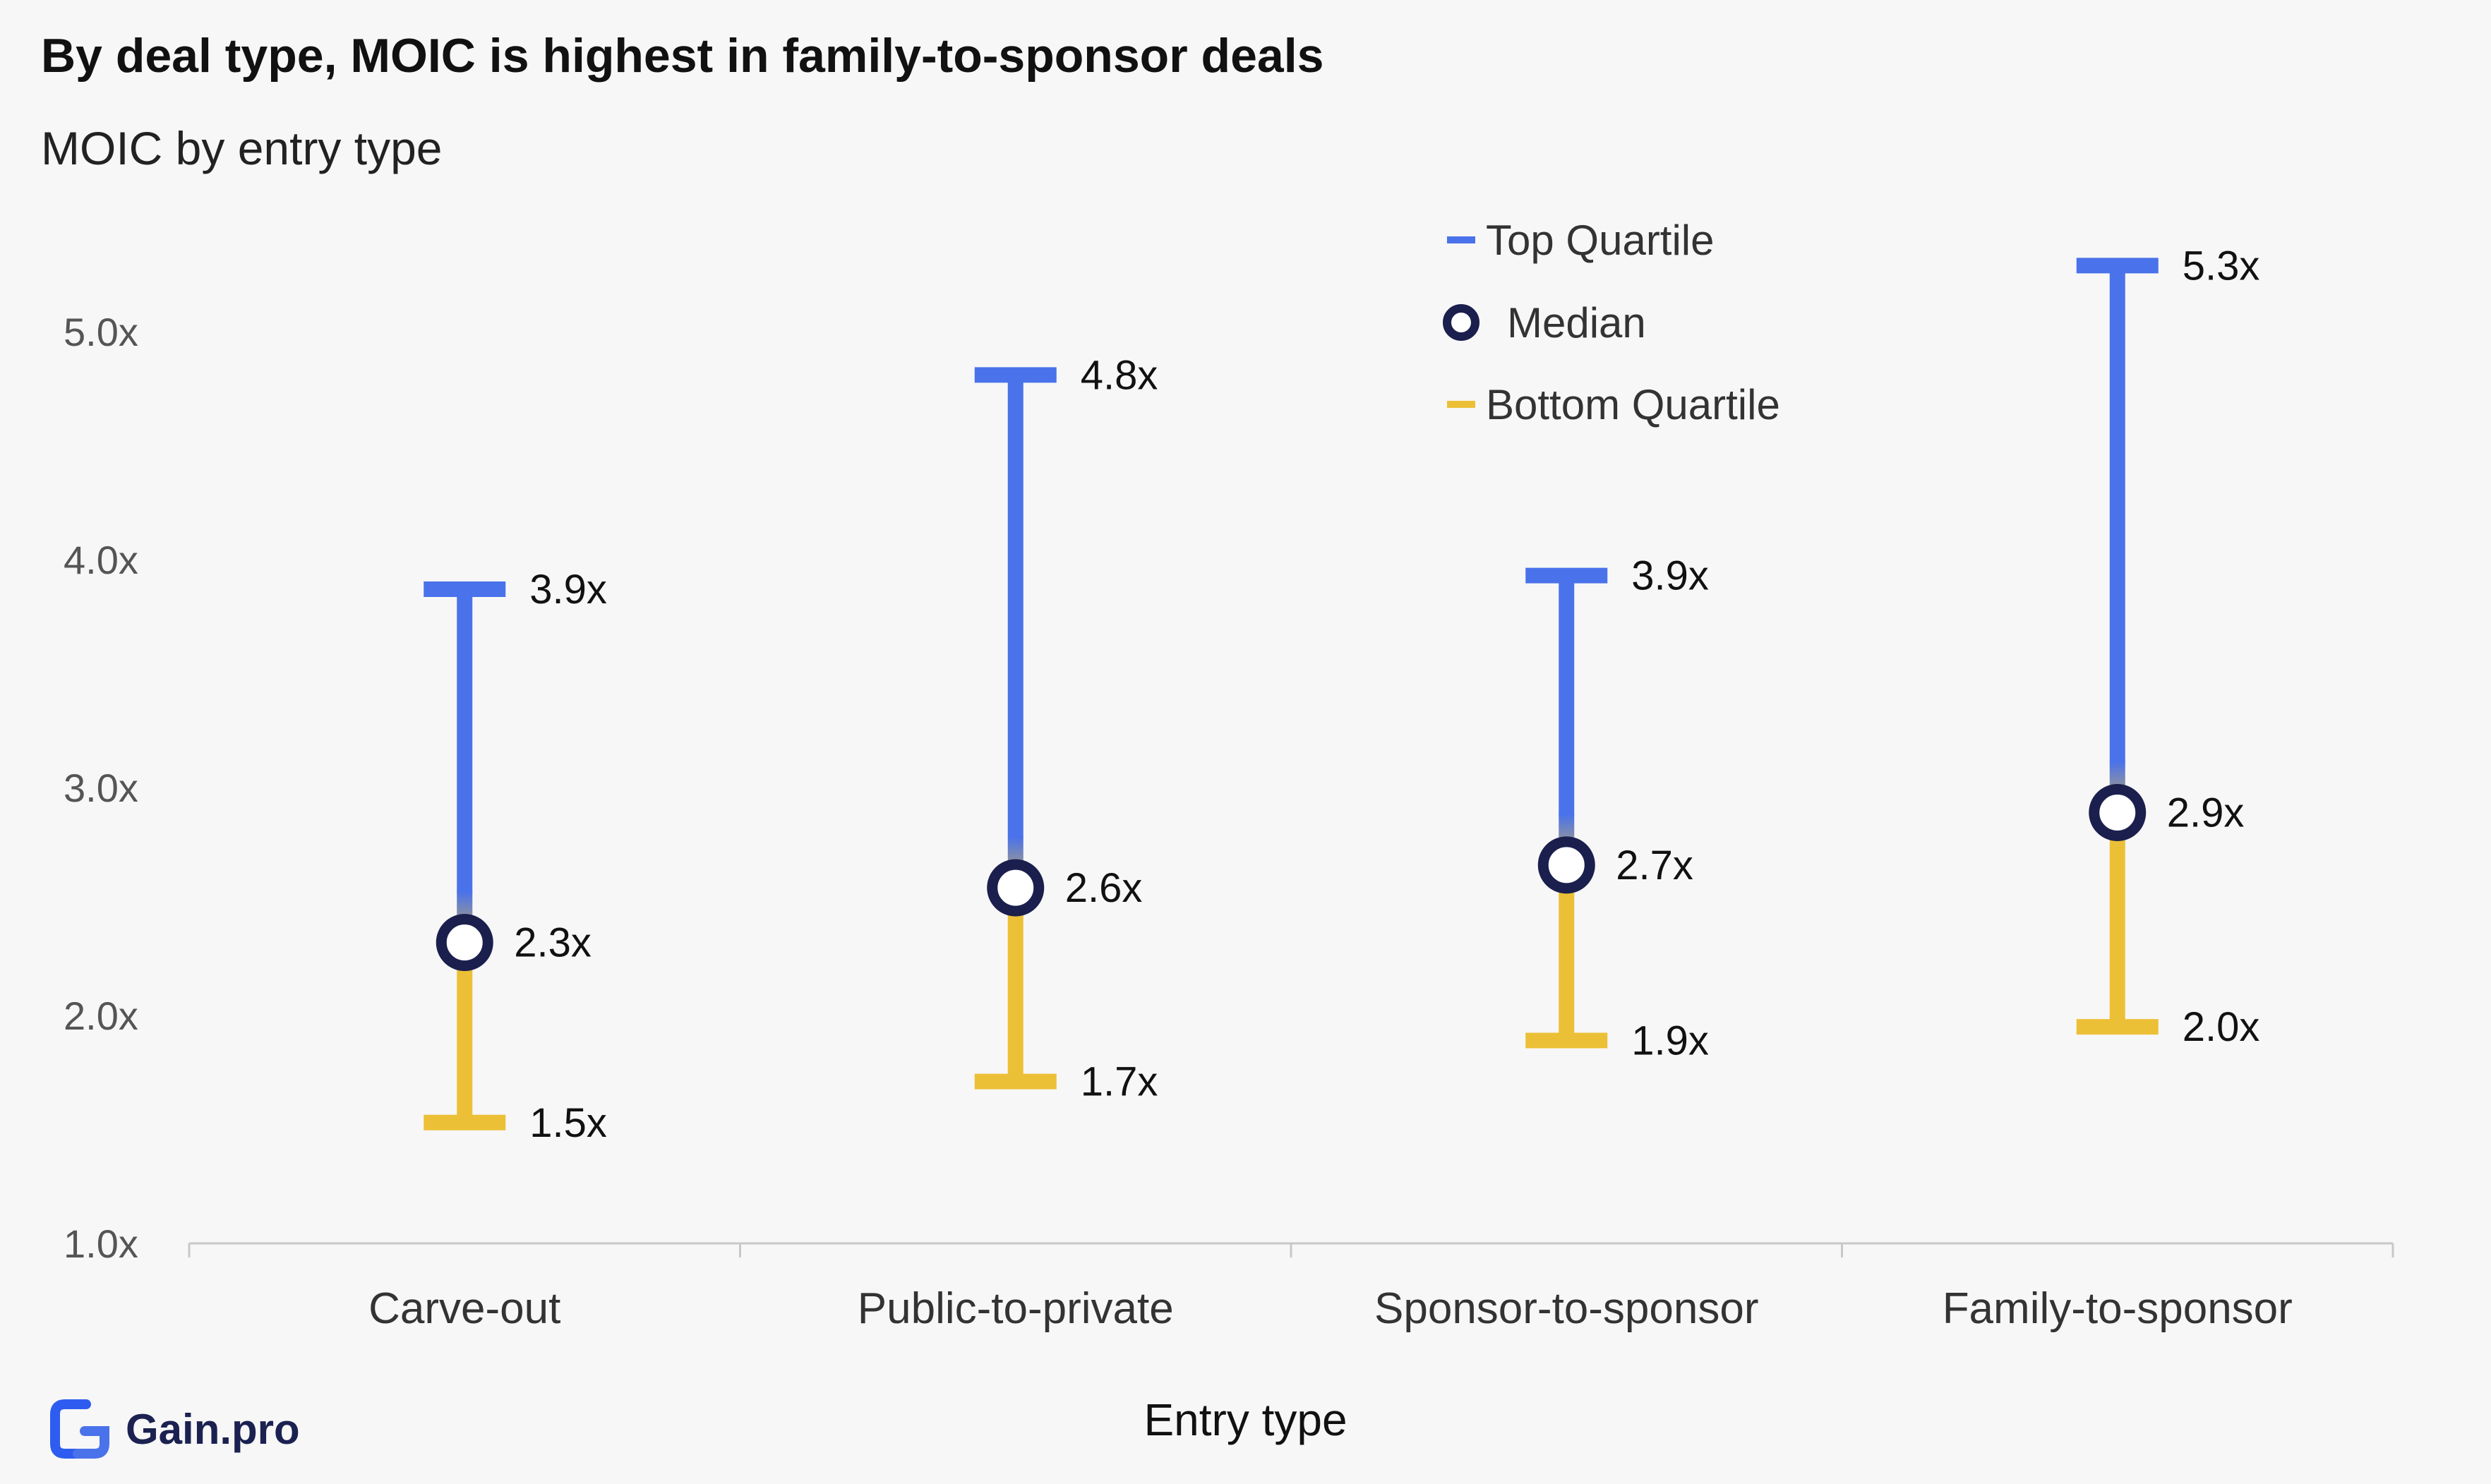 The width and height of the screenshot is (2491, 1484). What do you see at coordinates (79, 1429) in the screenshot?
I see `gain-logo-icon` at bounding box center [79, 1429].